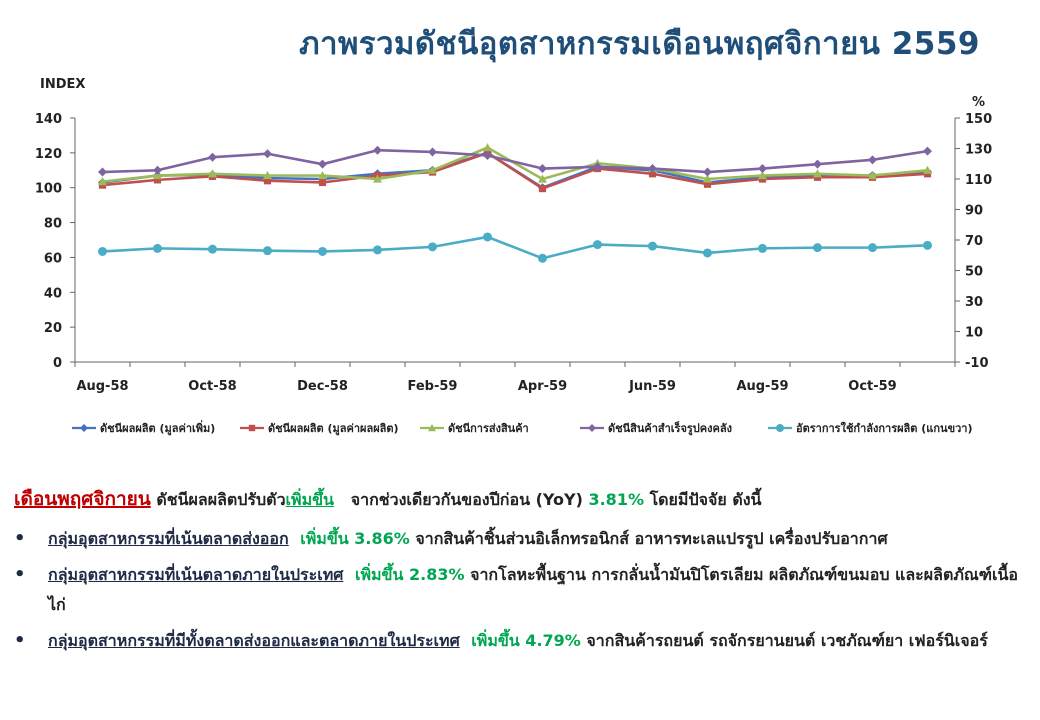 Image resolution: width=1040 pixels, height=720 pixels. I want to click on bullet-change: เพิ่มขึ้น 2.83%, so click(409, 574).